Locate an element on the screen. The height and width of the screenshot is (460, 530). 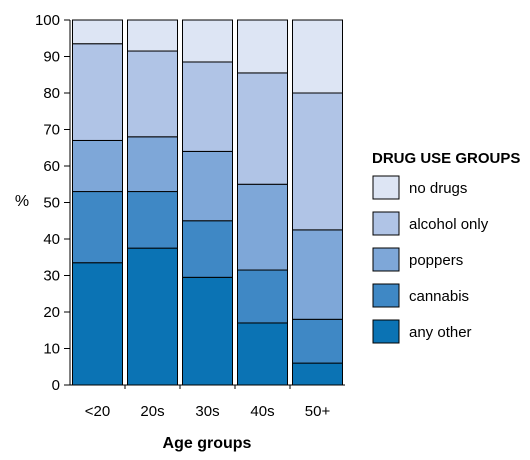
x-tick-label: 20s is located at coordinates (152, 411).